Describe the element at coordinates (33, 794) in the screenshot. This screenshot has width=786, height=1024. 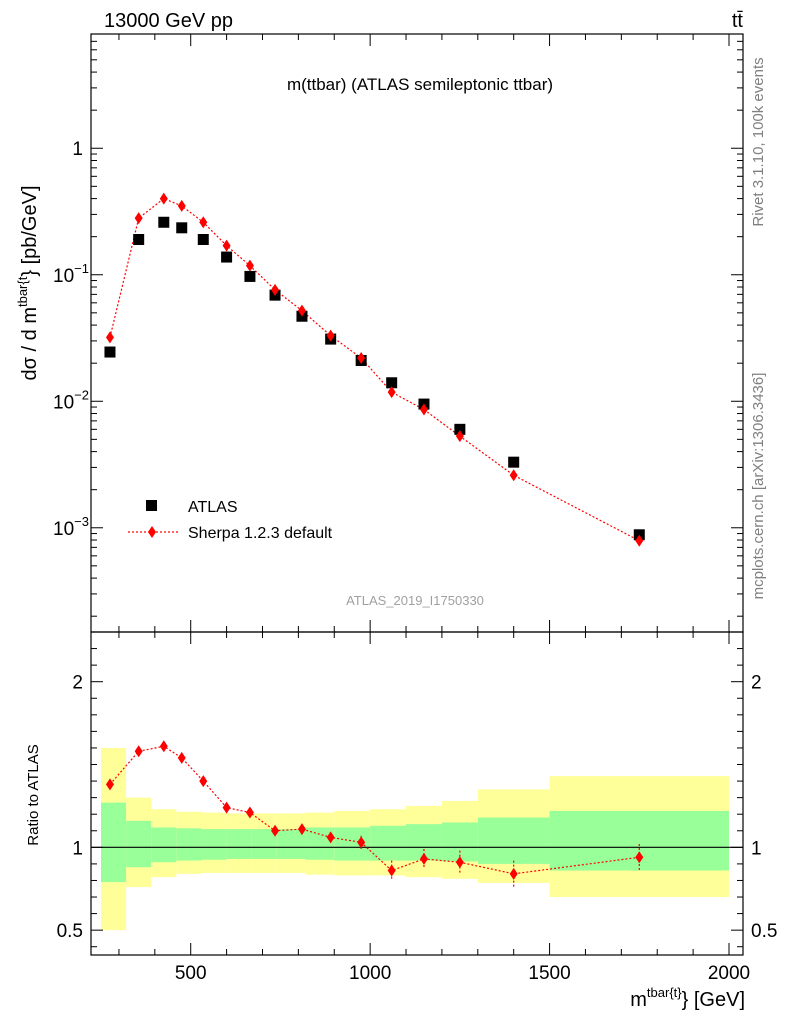
I see `ratio-y-axis-label: Ratio to ATLAS` at that location.